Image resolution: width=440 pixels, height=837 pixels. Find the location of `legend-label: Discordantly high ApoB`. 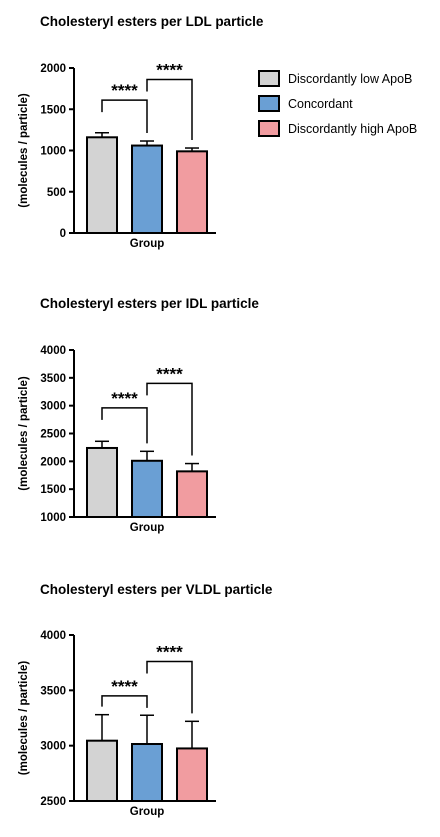

legend-label: Discordantly high ApoB is located at coordinates (352, 129).